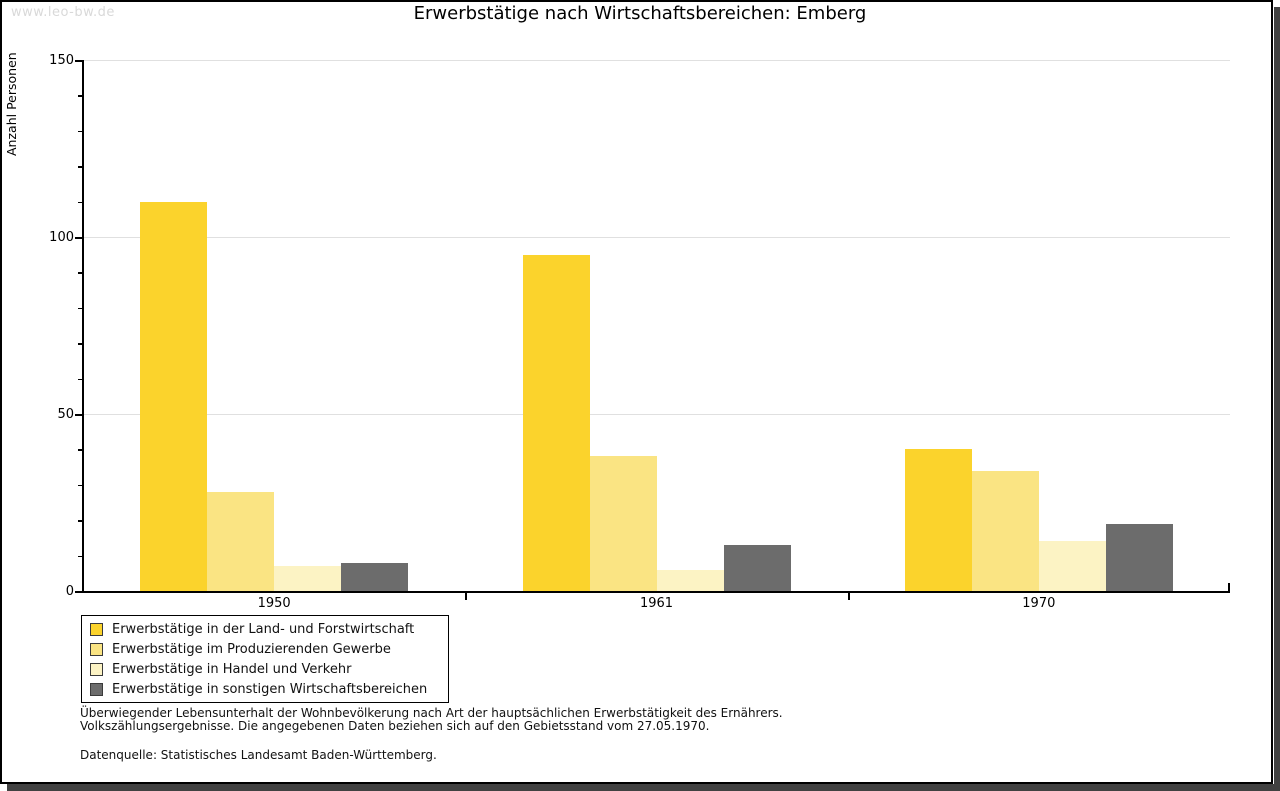 Image resolution: width=1280 pixels, height=791 pixels. What do you see at coordinates (656, 603) in the screenshot?
I see `x-tick-label-1961: 1961` at bounding box center [656, 603].